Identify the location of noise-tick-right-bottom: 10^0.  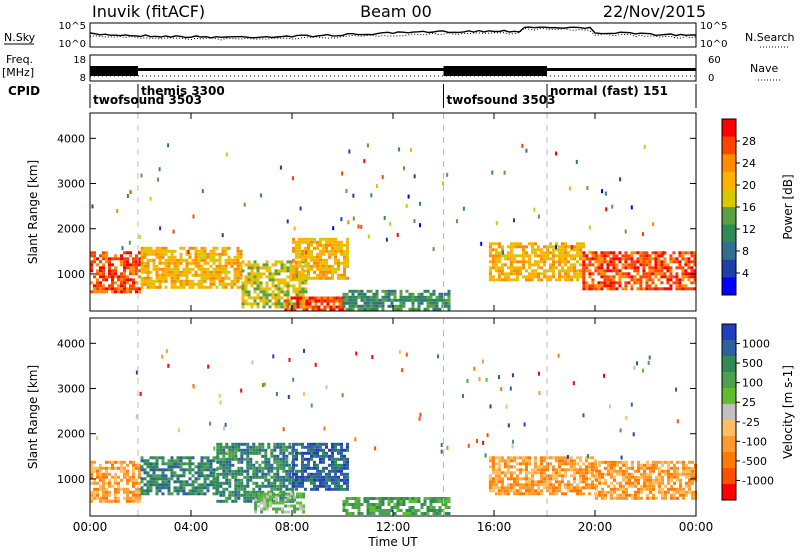
(713, 44).